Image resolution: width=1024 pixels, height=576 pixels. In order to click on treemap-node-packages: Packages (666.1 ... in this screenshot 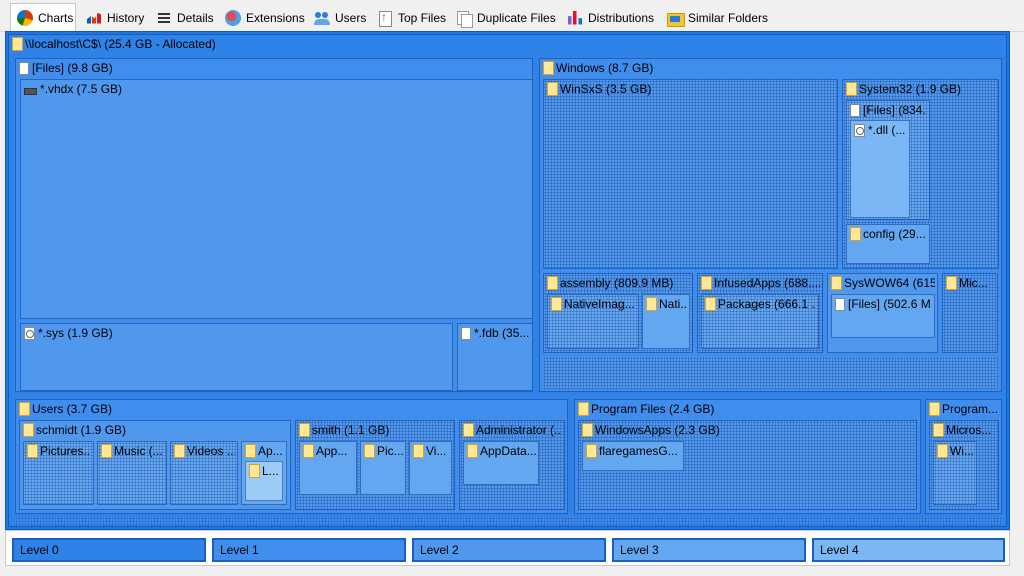, I will do `click(760, 321)`.